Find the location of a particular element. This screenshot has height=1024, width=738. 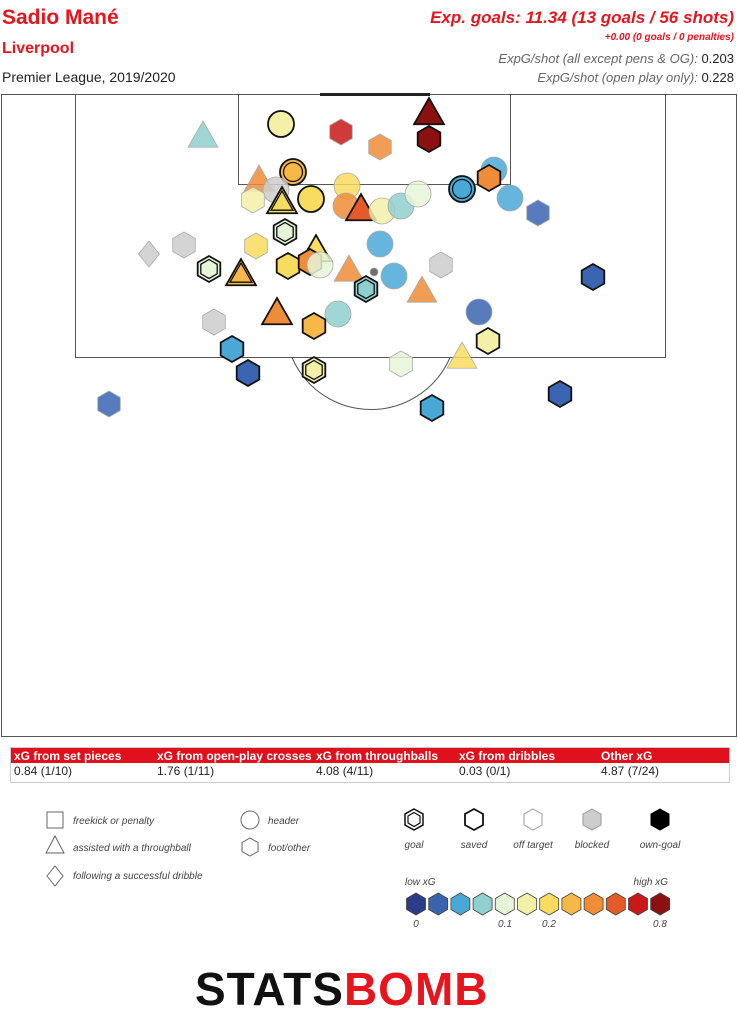

hexagon-icon is located at coordinates (250, 847).